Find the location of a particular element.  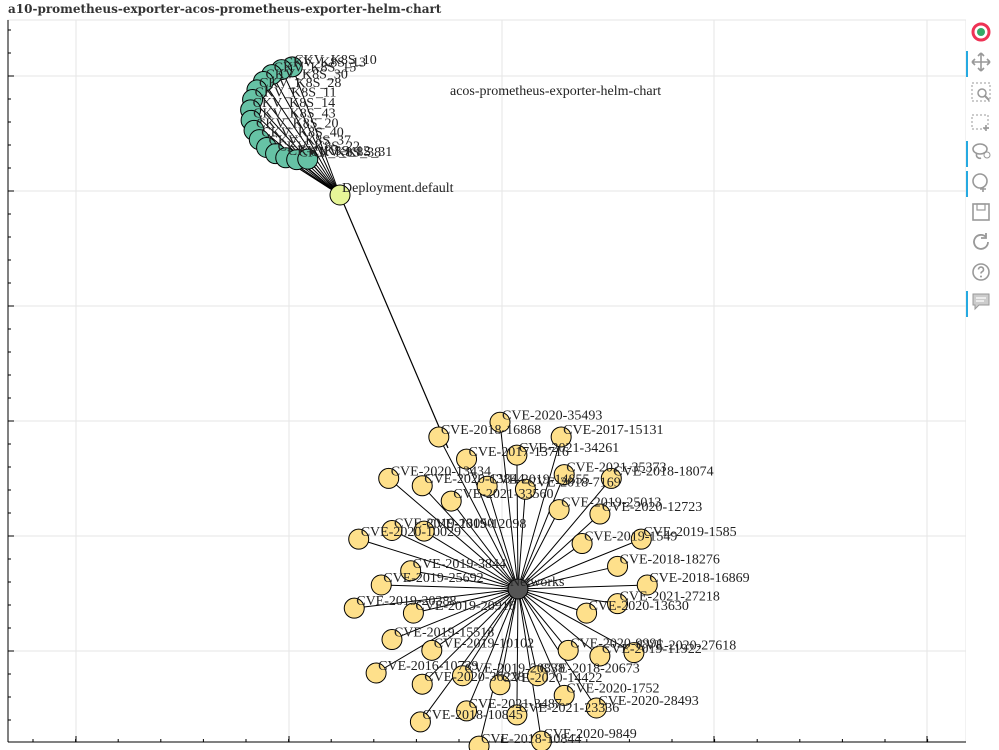

vuln-label: CVE-2020-35493 is located at coordinates (552, 415).